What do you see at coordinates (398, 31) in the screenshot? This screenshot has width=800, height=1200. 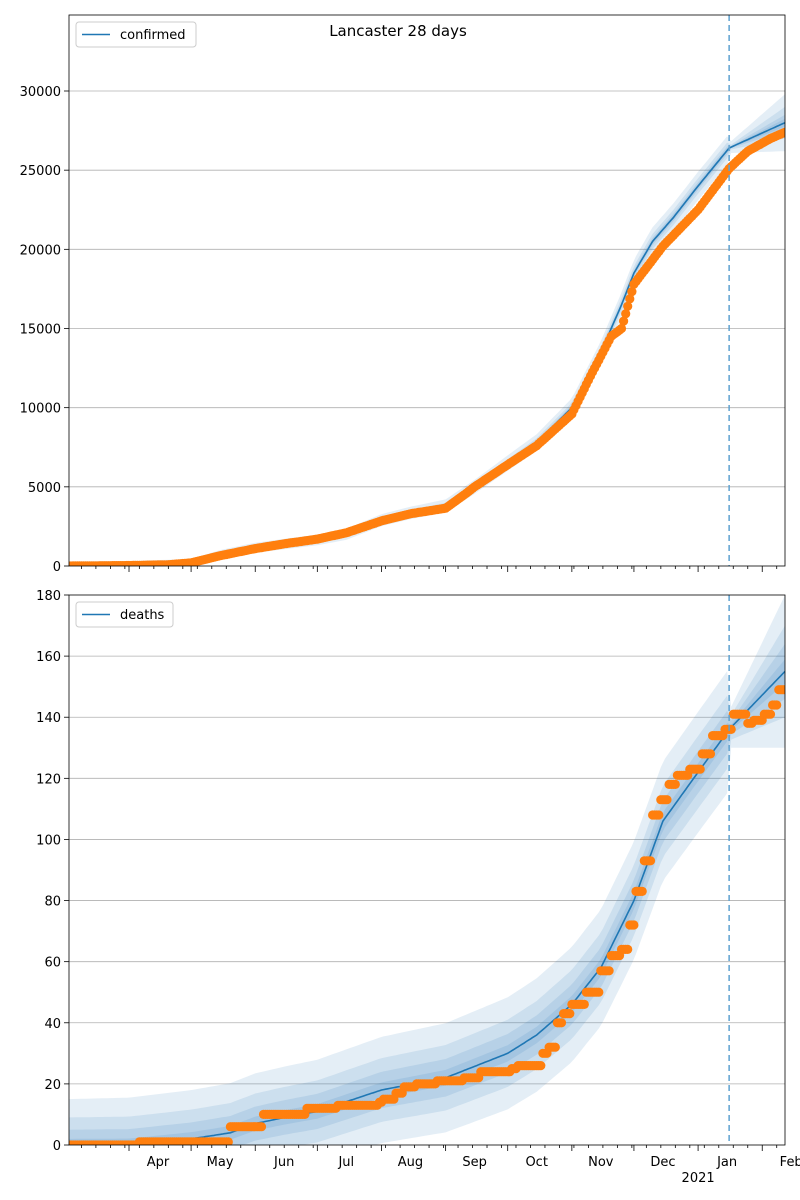 I see `chart-title: Lancaster 28 days` at bounding box center [398, 31].